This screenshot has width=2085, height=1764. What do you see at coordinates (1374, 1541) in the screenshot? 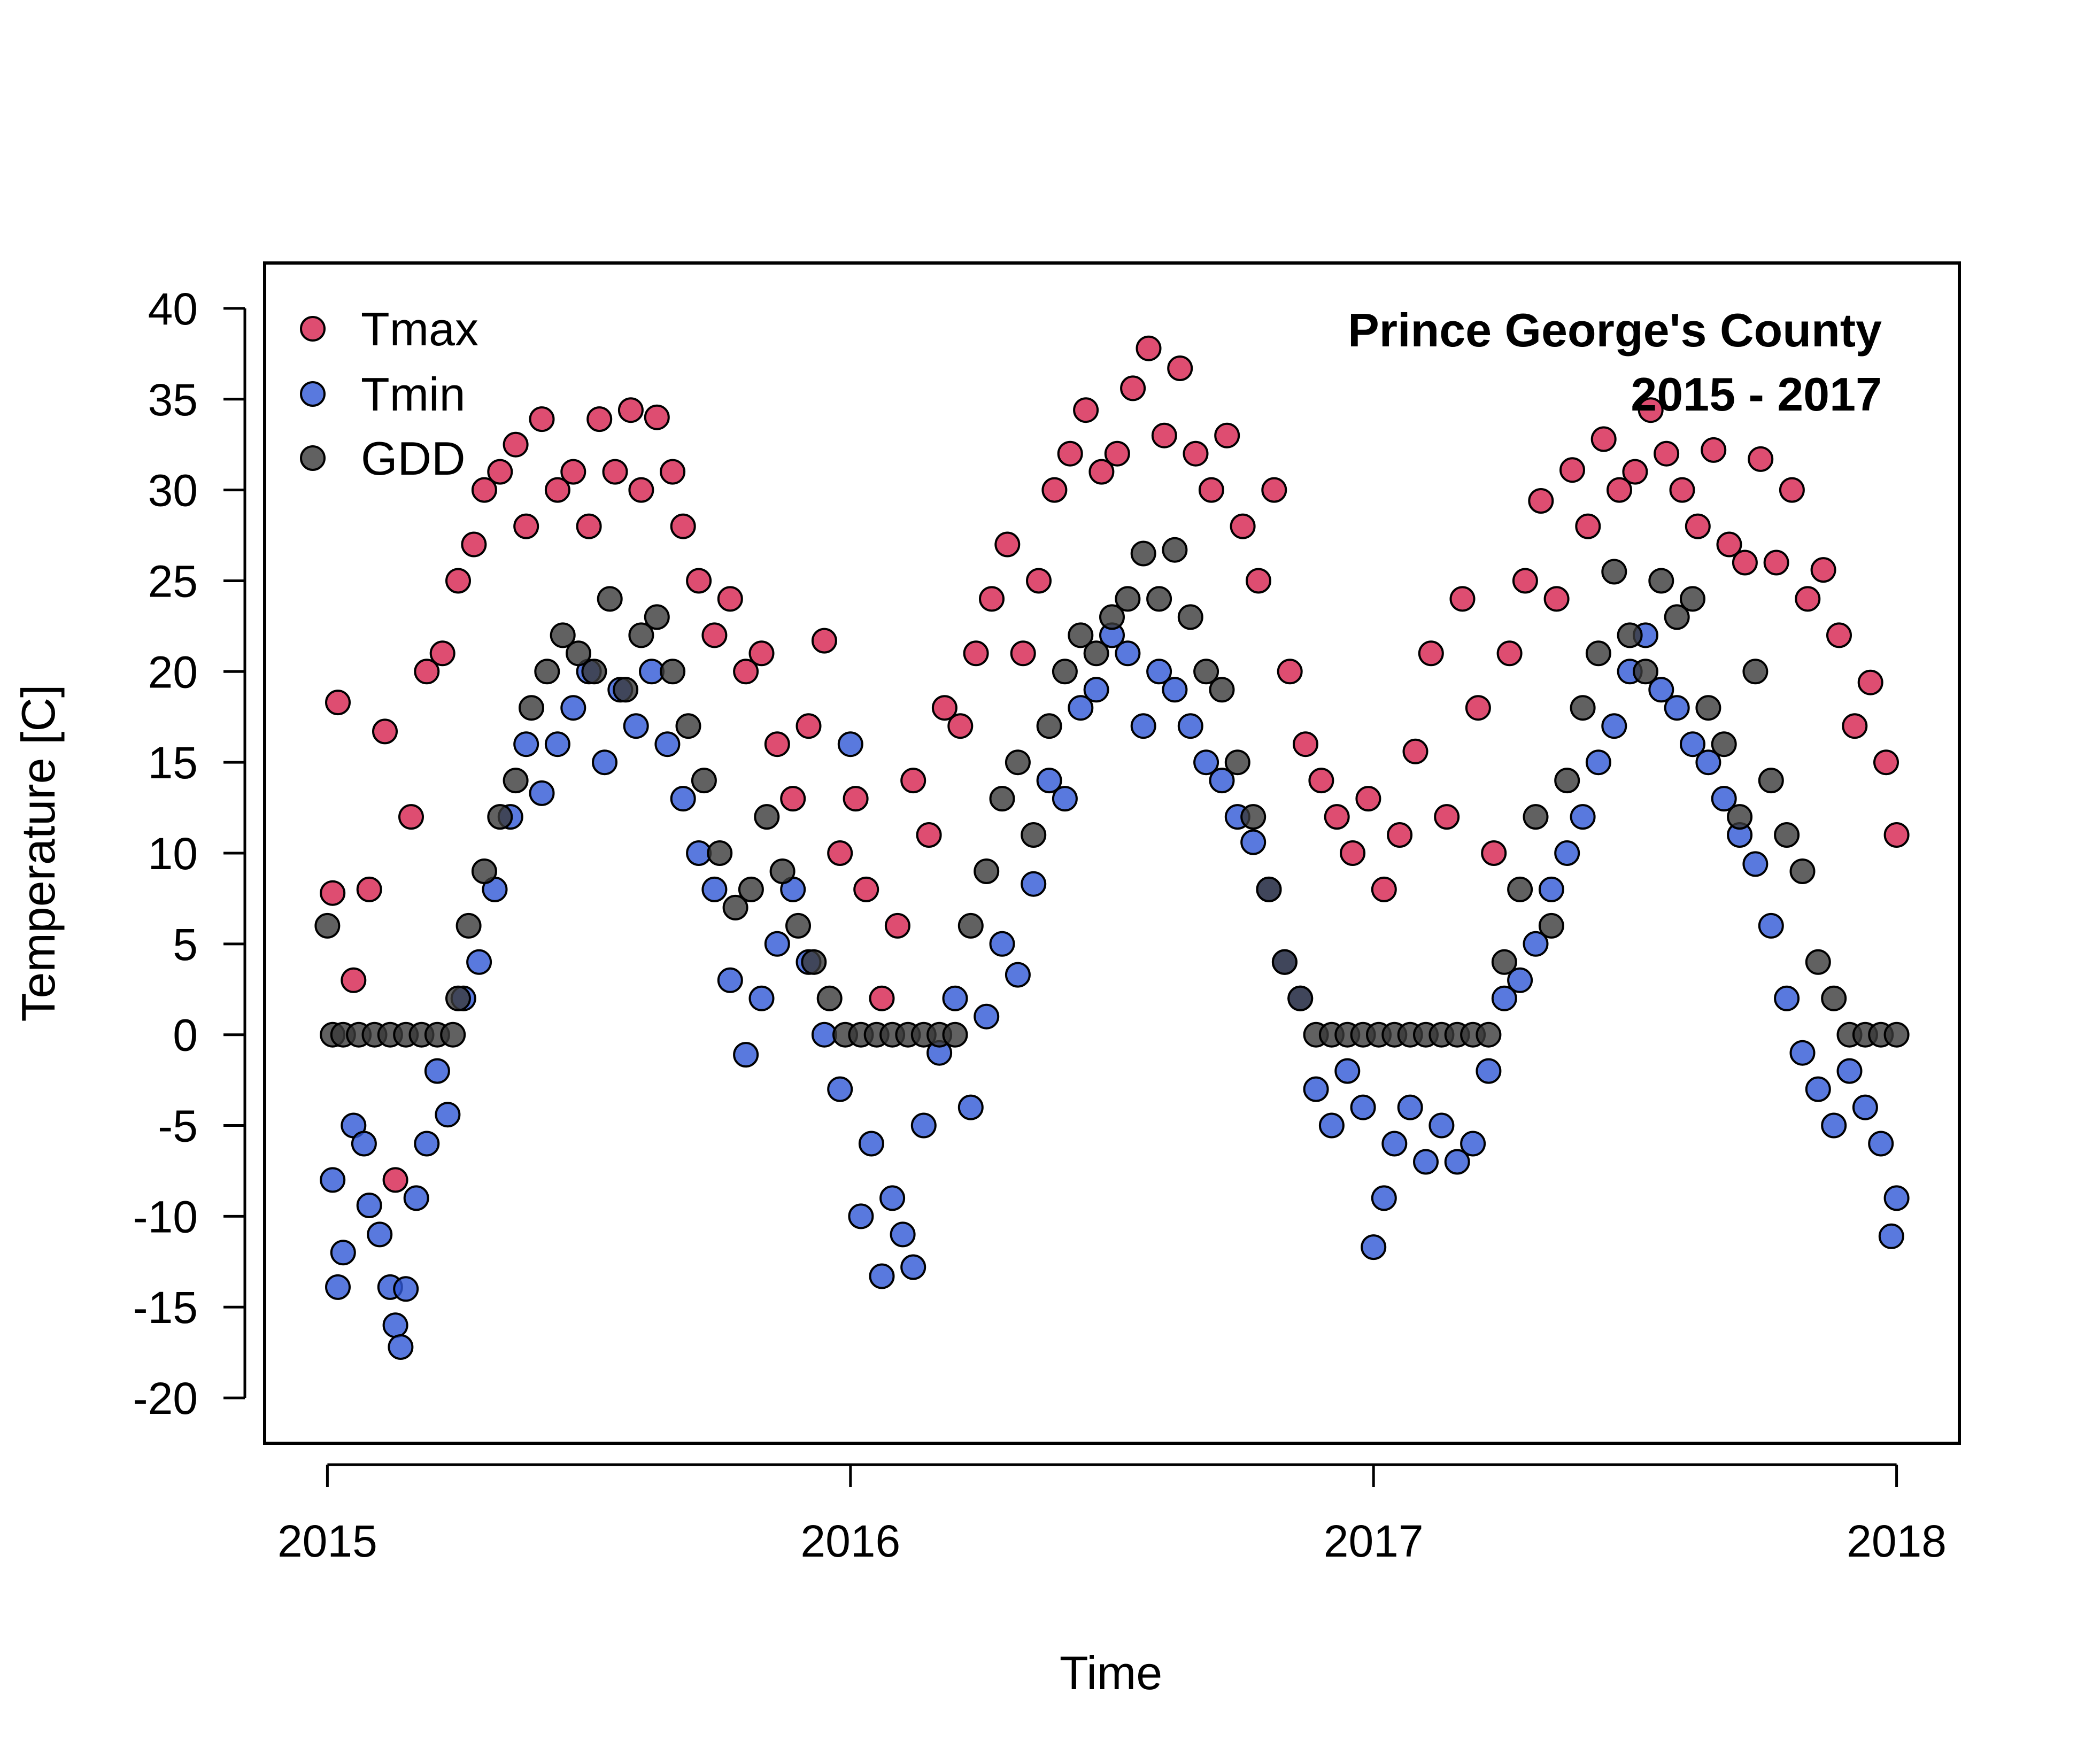
I see `x-tick-label: 2017` at bounding box center [1374, 1541].